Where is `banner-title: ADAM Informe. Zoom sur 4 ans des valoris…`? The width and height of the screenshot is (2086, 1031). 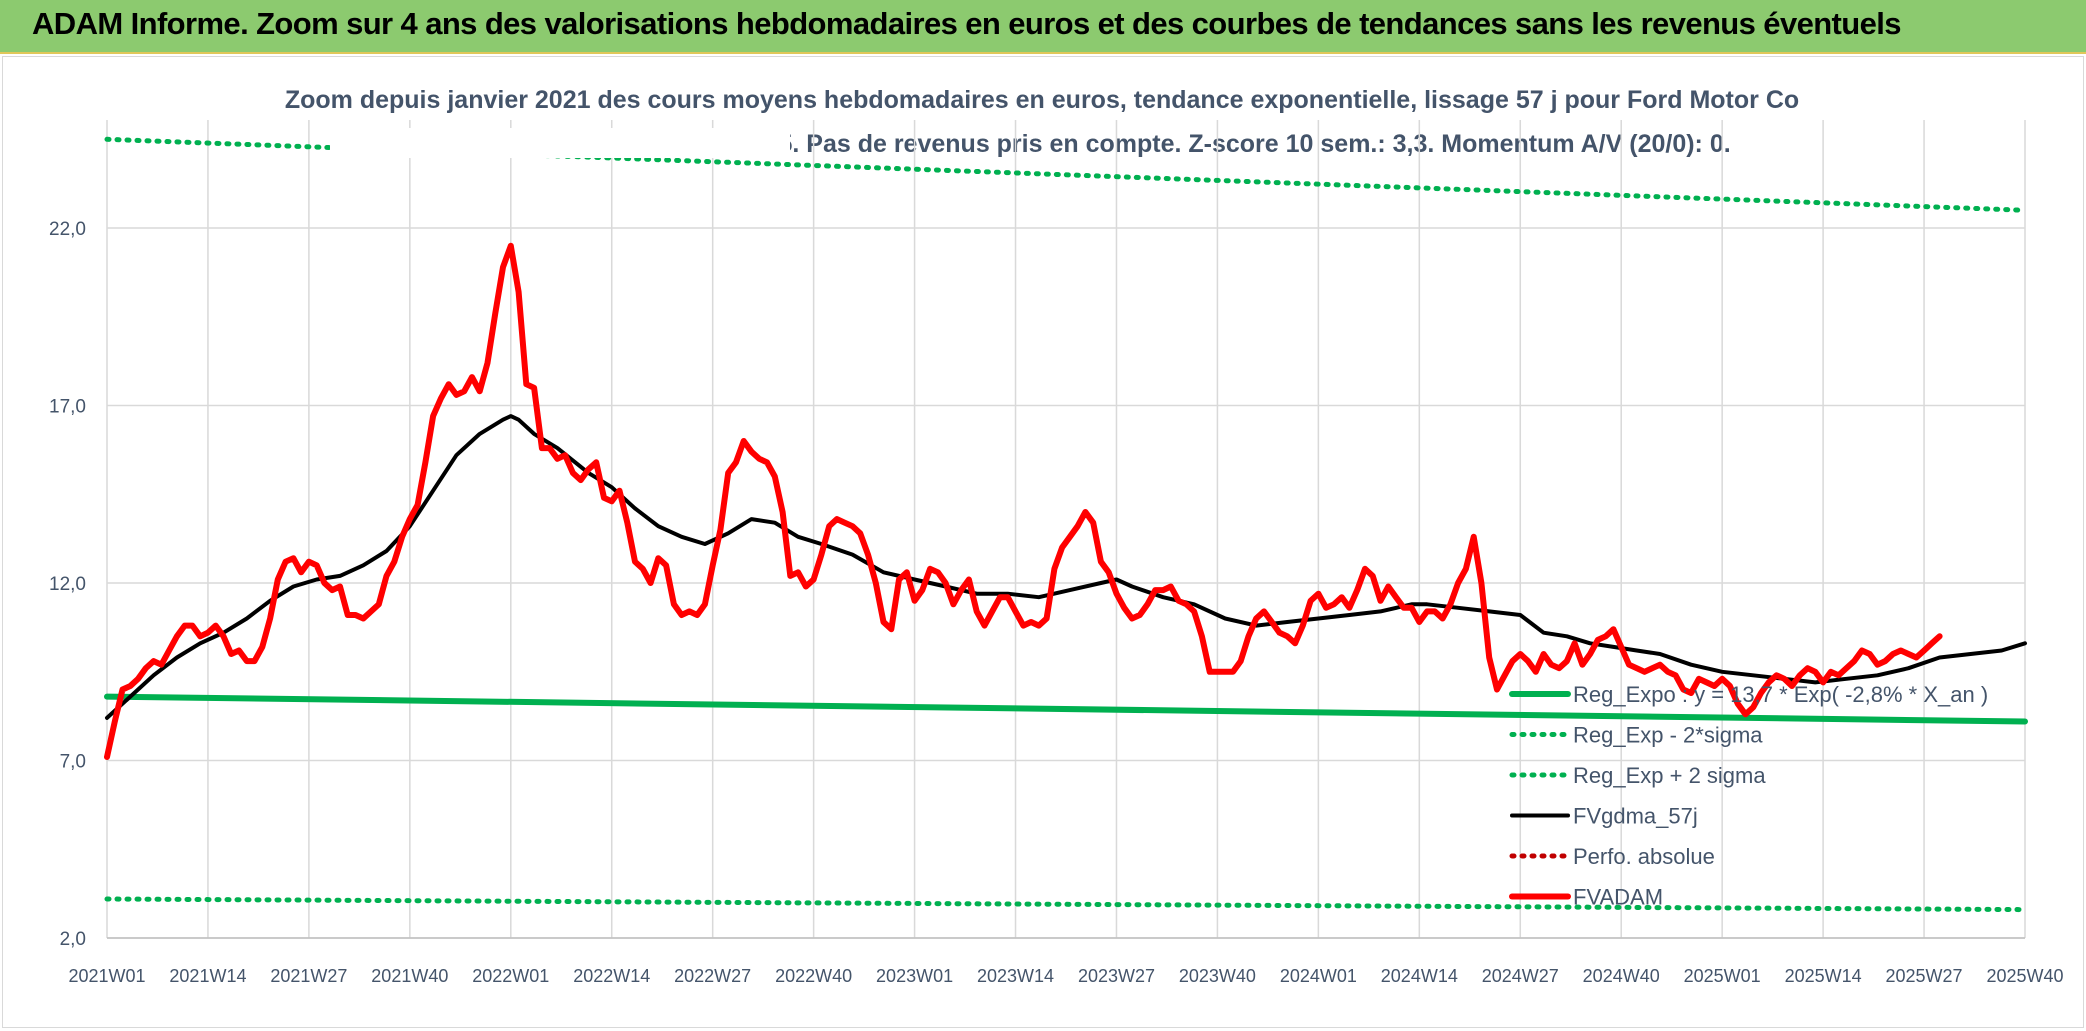 banner-title: ADAM Informe. Zoom sur 4 ans des valoris… is located at coordinates (967, 23).